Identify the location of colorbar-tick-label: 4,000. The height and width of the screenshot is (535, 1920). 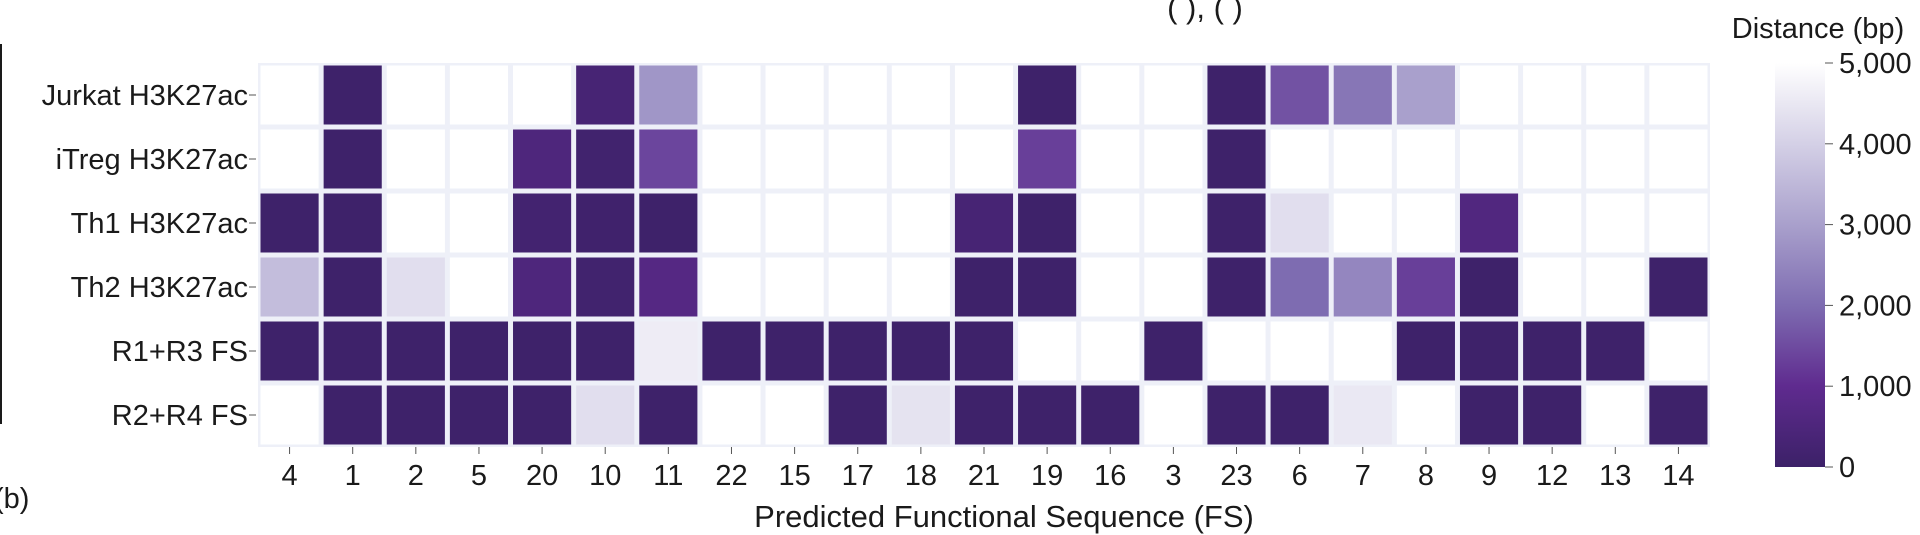
(1875, 145).